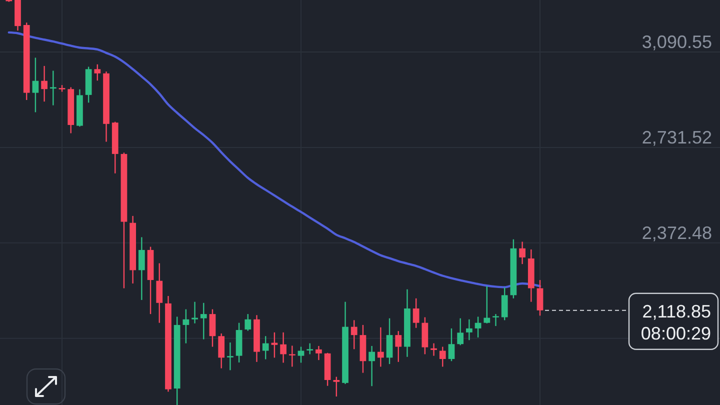  What do you see at coordinates (675, 333) in the screenshot?
I see `text: 08:00:29` at bounding box center [675, 333].